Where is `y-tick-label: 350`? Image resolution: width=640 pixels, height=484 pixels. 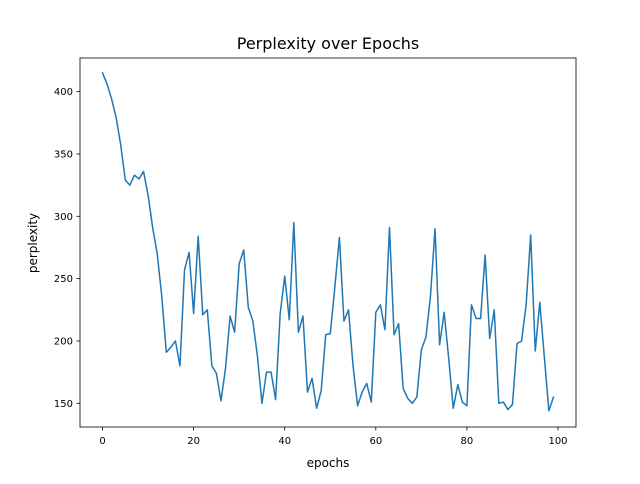
y-tick-label: 350 is located at coordinates (63, 154).